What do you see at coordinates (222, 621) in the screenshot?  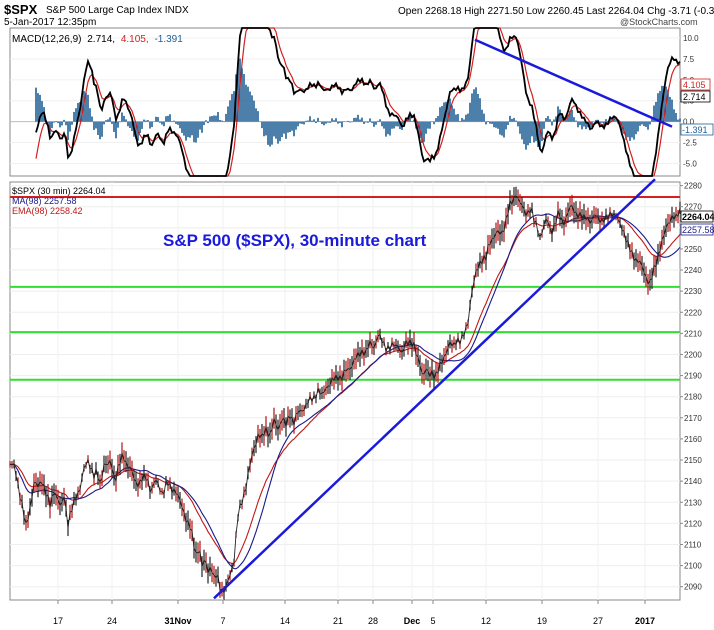 I see `time-tick-label: 7` at bounding box center [222, 621].